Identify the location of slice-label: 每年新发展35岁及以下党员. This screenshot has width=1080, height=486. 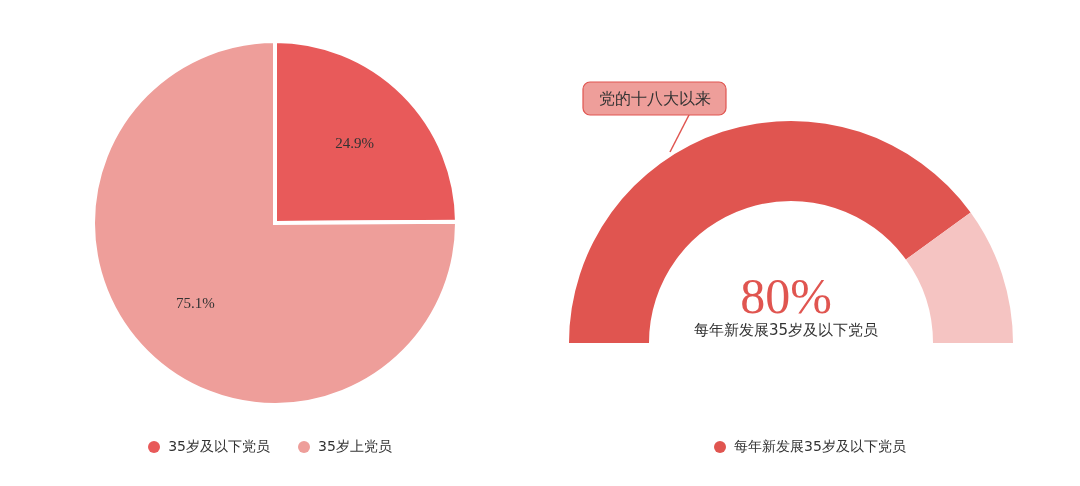
(786, 330).